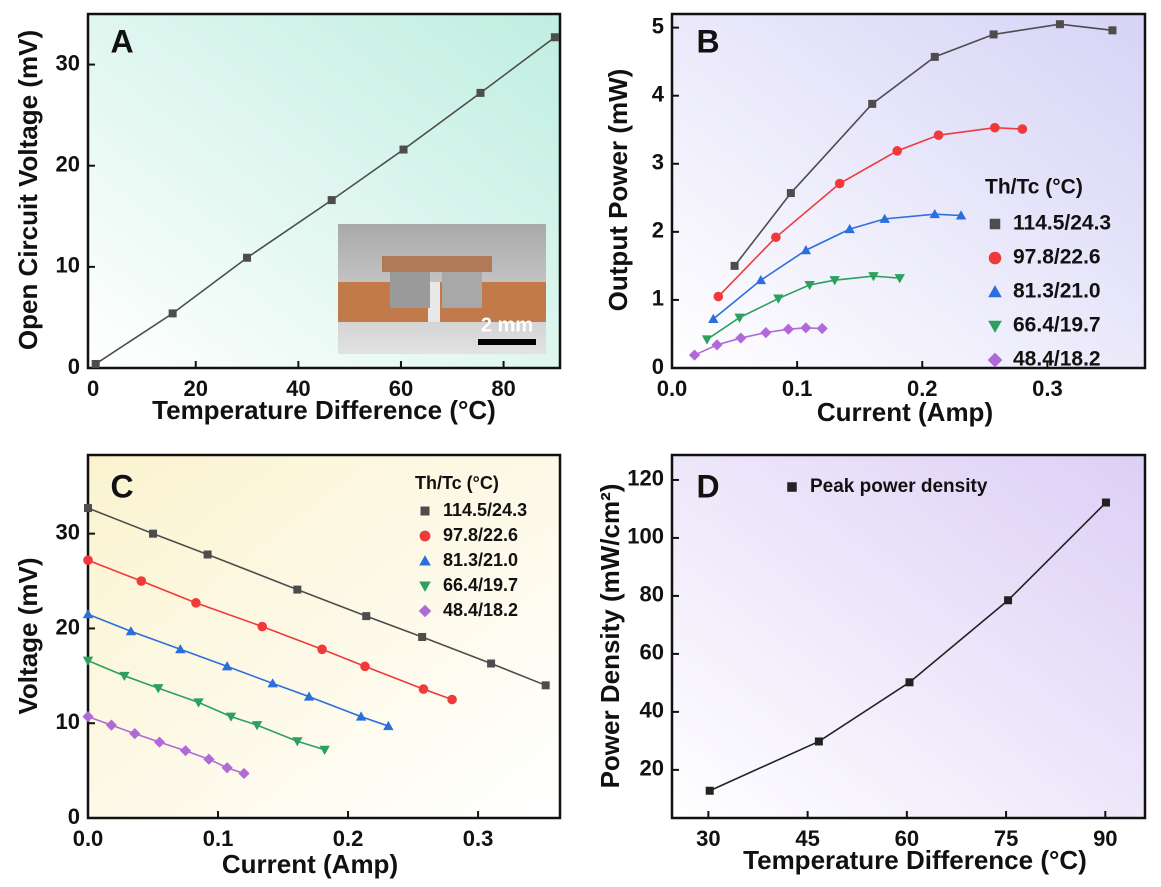 The width and height of the screenshot is (1161, 887). I want to click on legend-label: 81.3/21.0, so click(1057, 291).